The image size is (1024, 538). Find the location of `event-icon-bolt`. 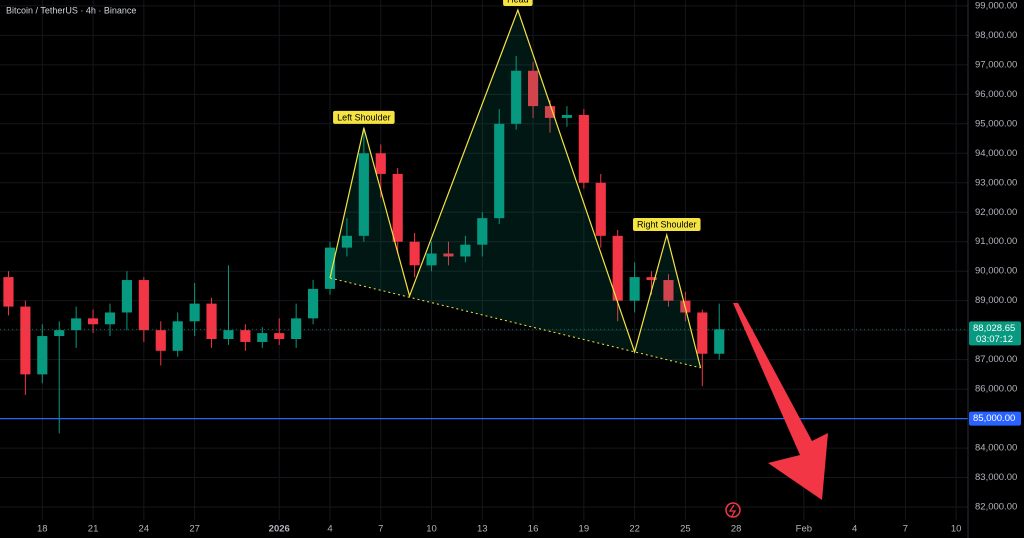

event-icon-bolt is located at coordinates (732, 510).